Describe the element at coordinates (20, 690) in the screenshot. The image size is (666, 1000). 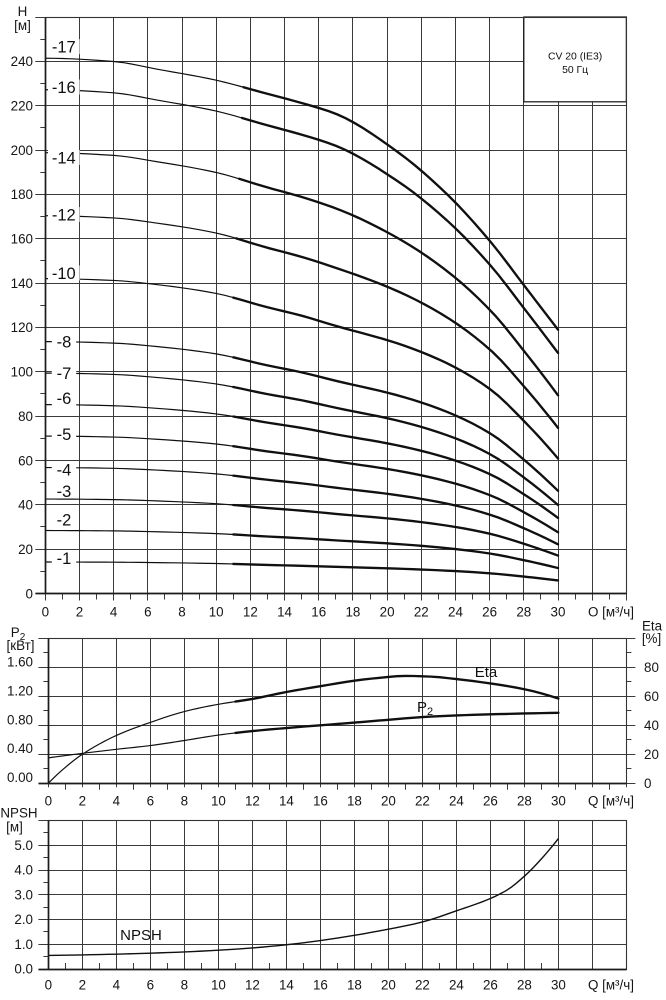
I see `svg-text: 1.20` at that location.